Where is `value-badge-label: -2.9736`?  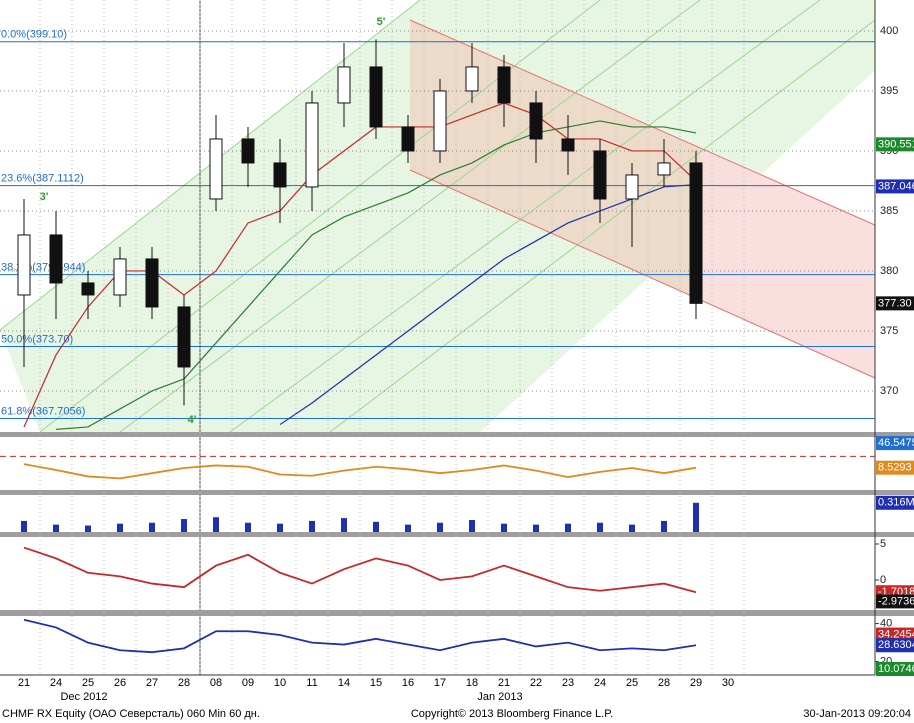 value-badge-label: -2.9736 is located at coordinates (896, 601).